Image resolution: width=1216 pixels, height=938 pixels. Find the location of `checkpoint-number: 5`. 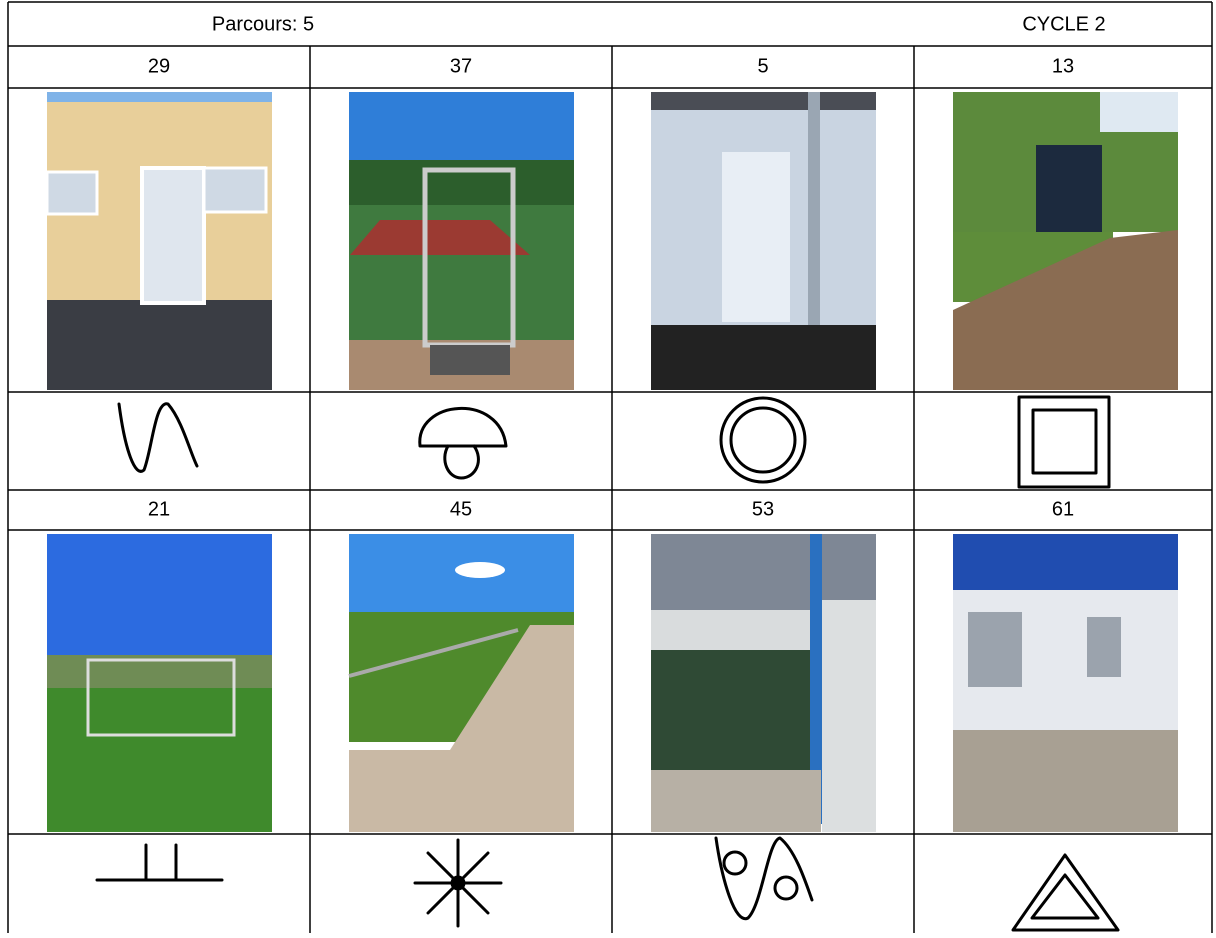

checkpoint-number: 5 is located at coordinates (762, 66).